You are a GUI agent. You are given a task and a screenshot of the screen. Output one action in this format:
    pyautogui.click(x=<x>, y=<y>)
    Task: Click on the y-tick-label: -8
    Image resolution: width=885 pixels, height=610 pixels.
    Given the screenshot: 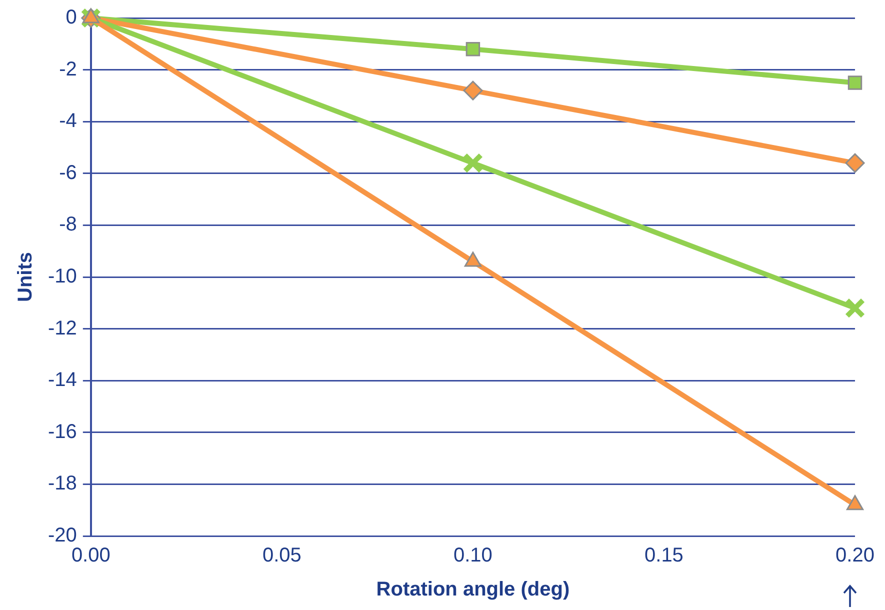 What is the action you would take?
    pyautogui.click(x=68, y=225)
    